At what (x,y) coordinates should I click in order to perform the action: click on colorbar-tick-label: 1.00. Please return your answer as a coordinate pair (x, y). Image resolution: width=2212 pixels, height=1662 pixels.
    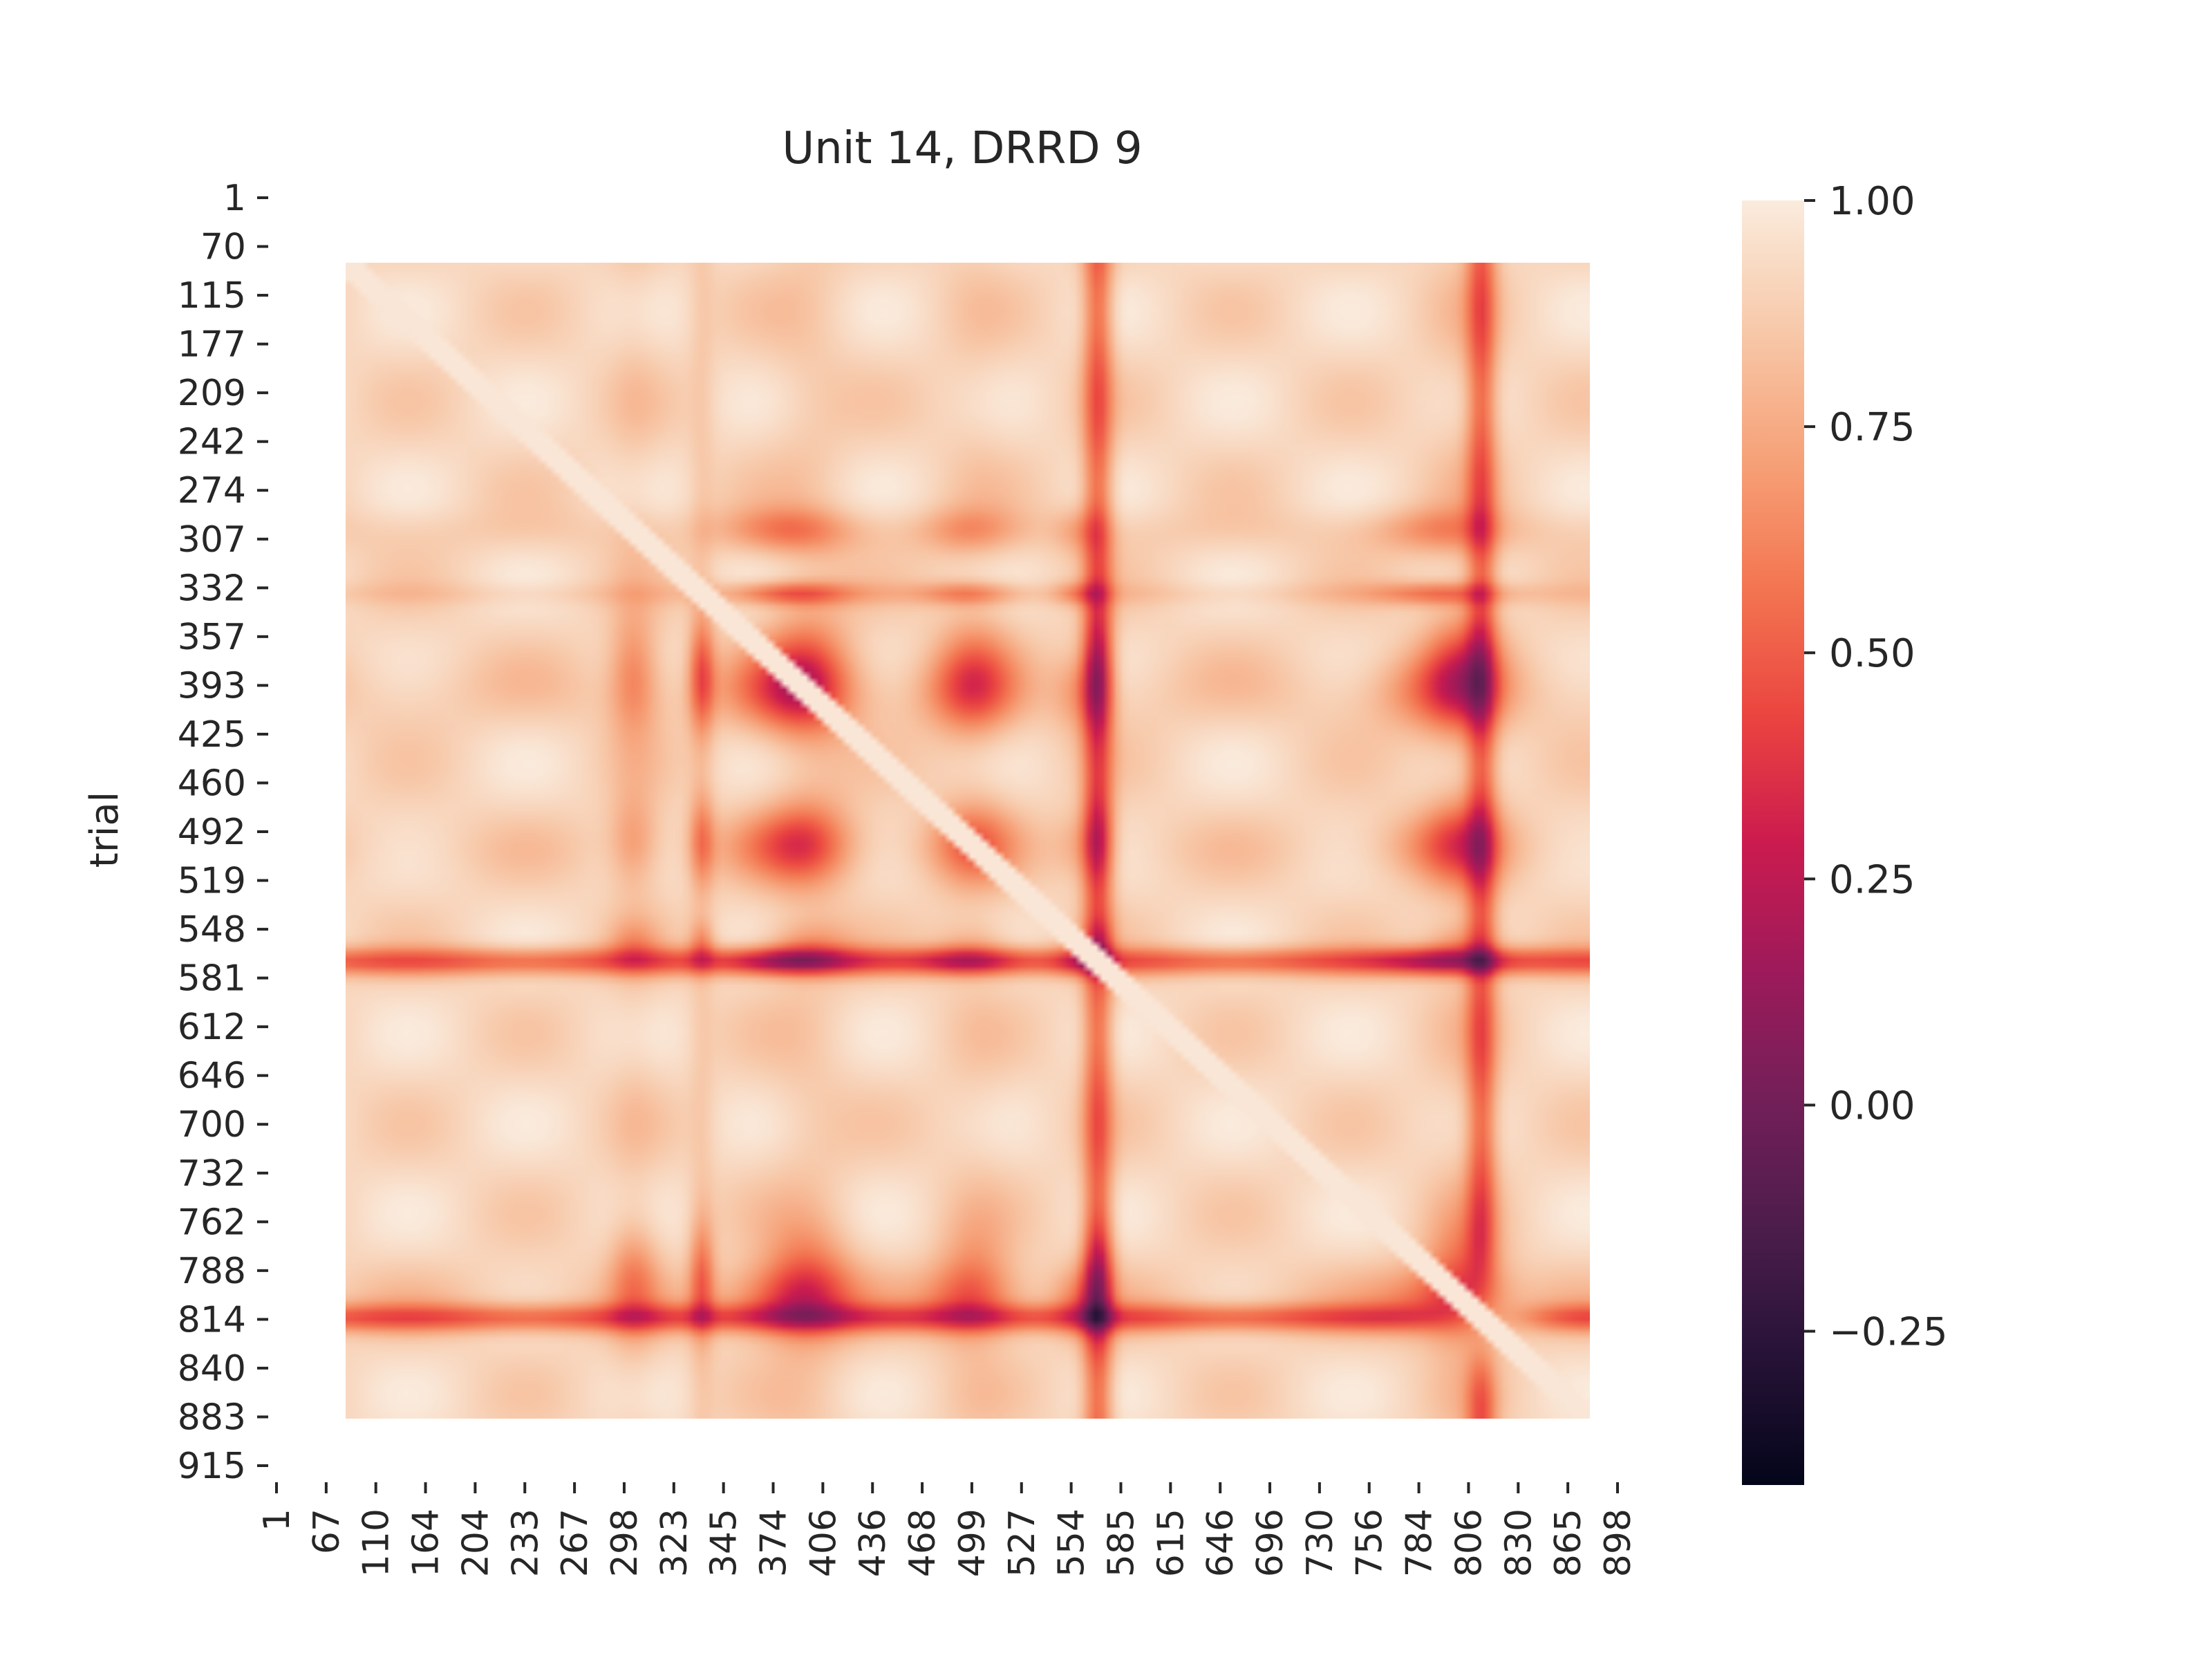
    Looking at the image, I should click on (1872, 201).